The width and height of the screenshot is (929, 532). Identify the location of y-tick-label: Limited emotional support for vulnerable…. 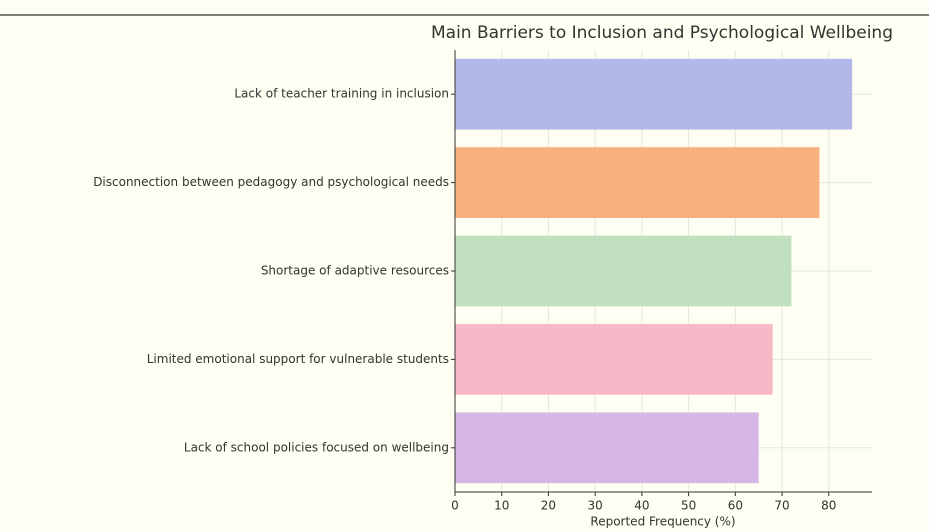
(298, 359).